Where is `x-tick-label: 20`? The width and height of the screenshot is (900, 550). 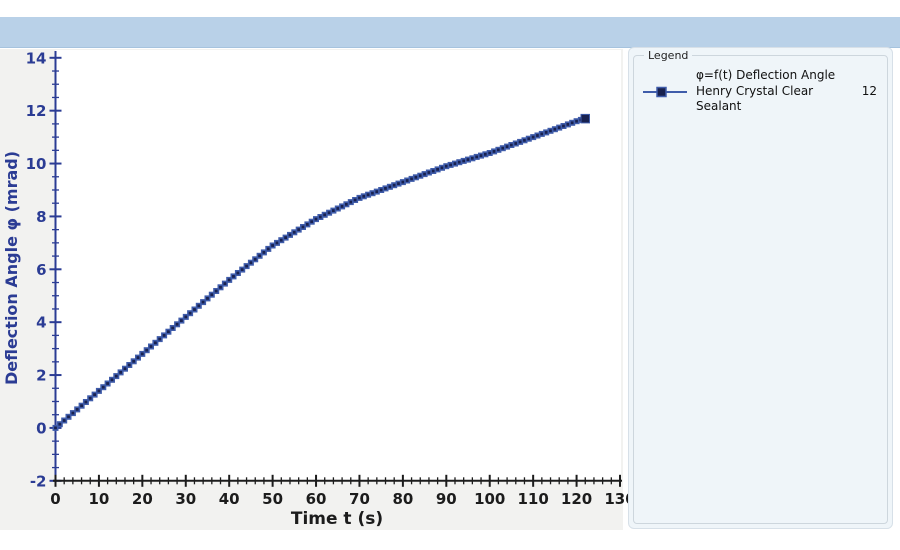
x-tick-label: 20 is located at coordinates (142, 499).